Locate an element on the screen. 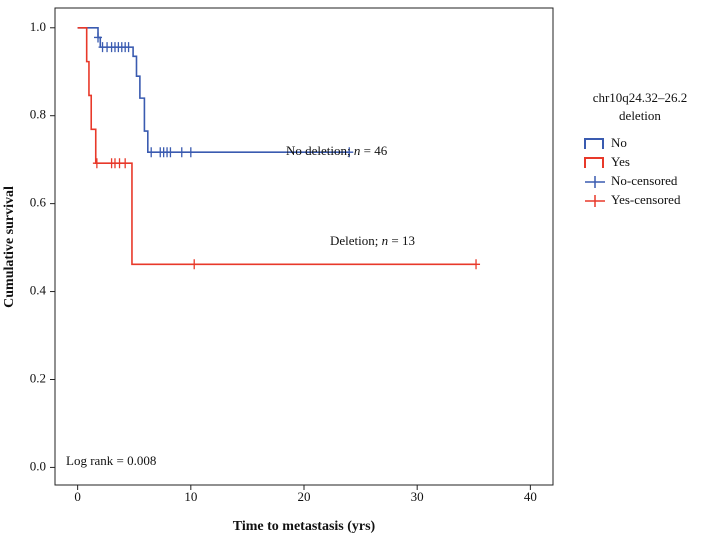 Image resolution: width=709 pixels, height=542 pixels. x-tick-label: 30 is located at coordinates (417, 496).